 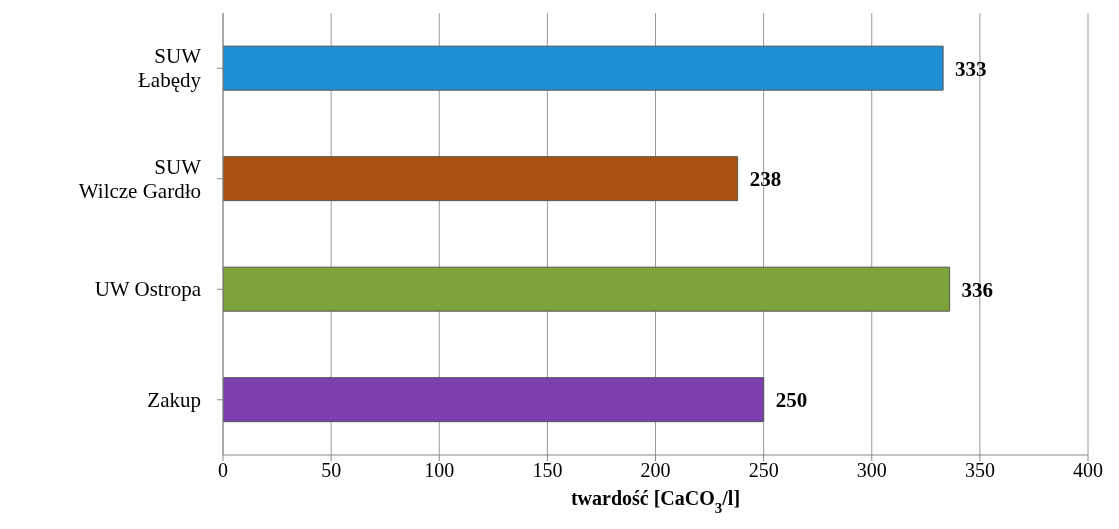 What do you see at coordinates (971, 68) in the screenshot?
I see `data-label: 333` at bounding box center [971, 68].